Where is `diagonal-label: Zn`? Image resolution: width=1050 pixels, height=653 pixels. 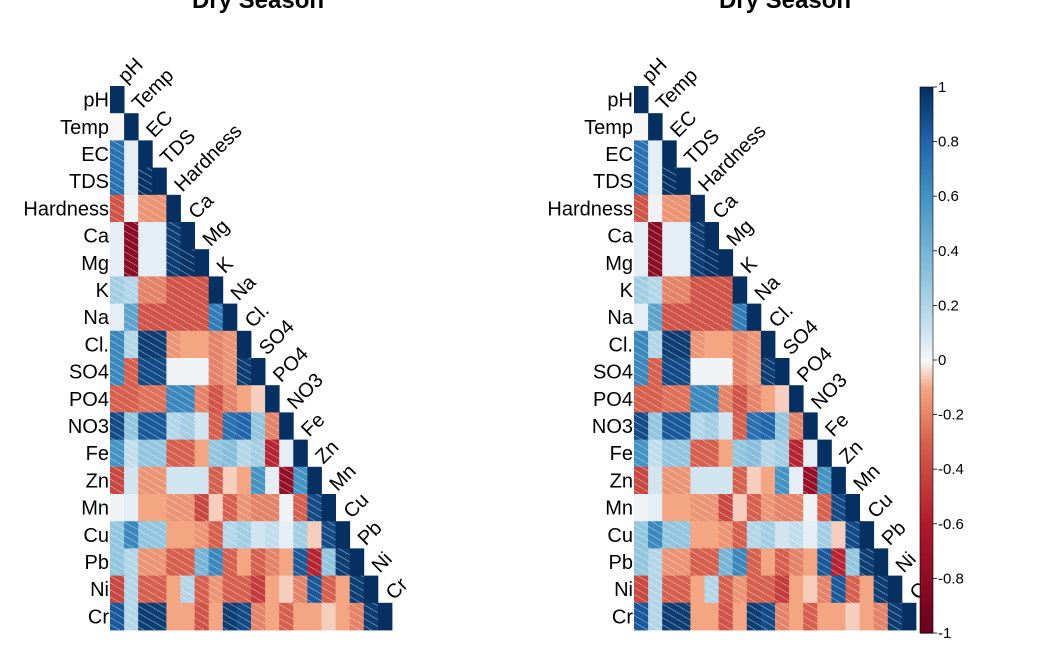 diagonal-label: Zn is located at coordinates (327, 452).